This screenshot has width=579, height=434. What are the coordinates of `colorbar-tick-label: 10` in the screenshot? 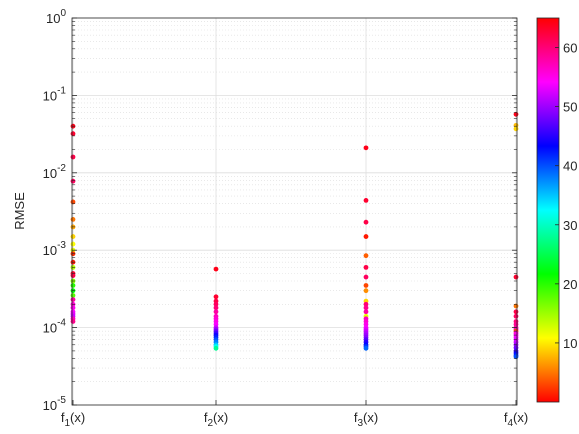 It's located at (570, 343).